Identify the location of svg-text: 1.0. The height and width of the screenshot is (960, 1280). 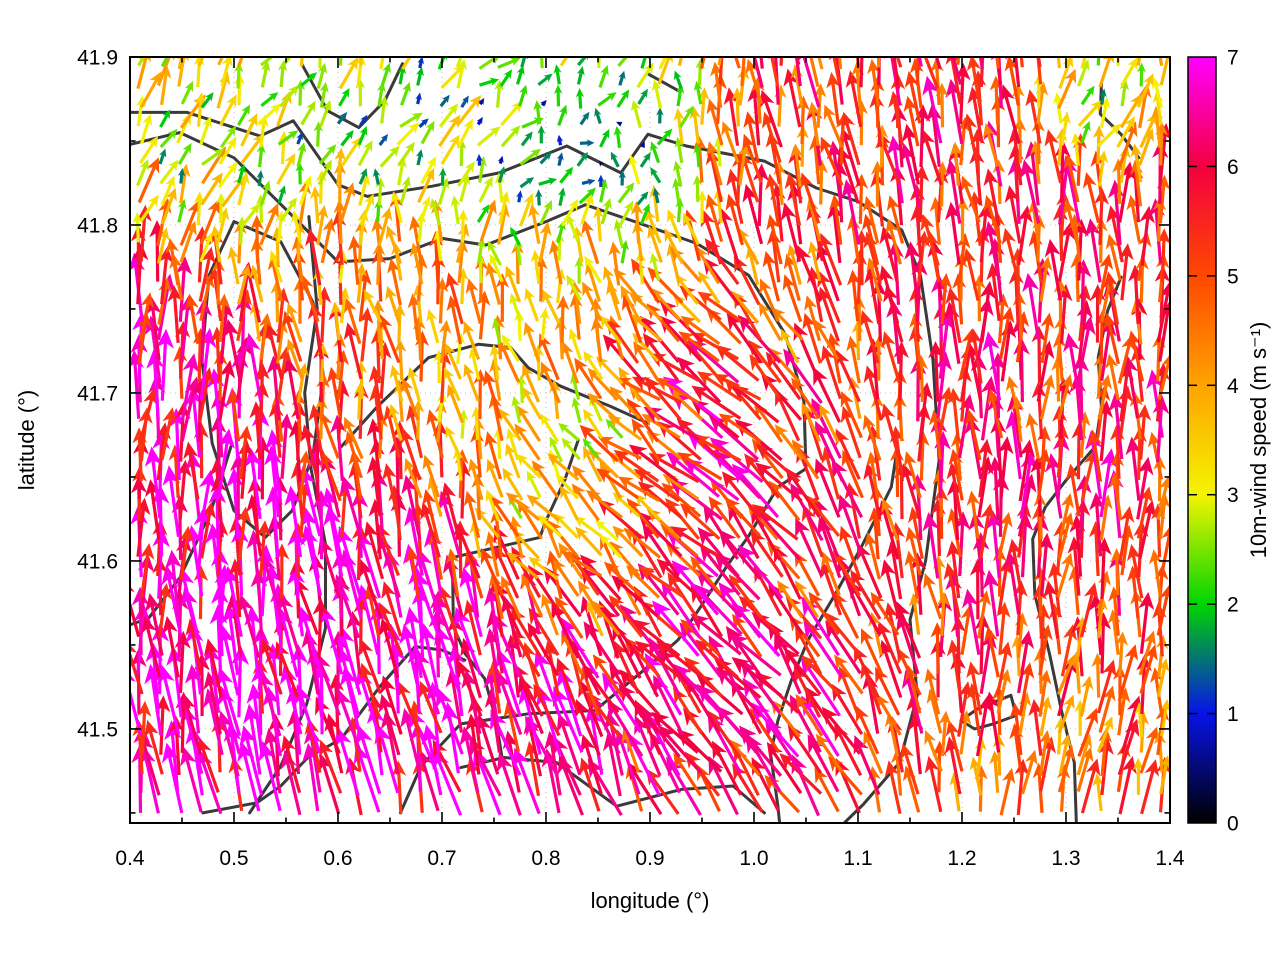
(753, 858).